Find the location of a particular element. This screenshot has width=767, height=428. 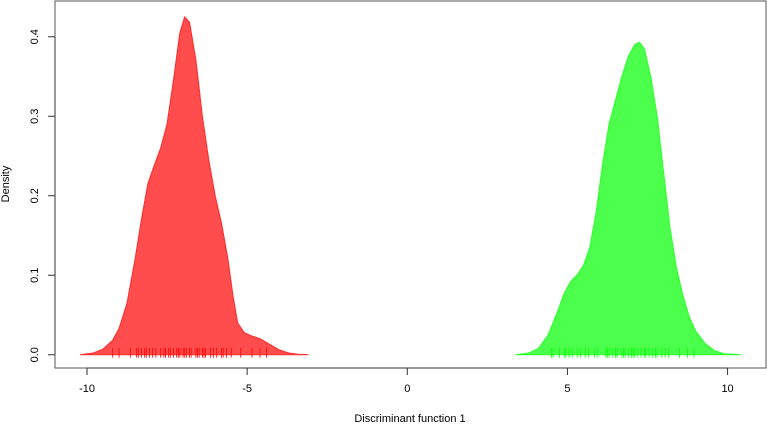

y-tick-label: 0.1 is located at coordinates (35, 275).